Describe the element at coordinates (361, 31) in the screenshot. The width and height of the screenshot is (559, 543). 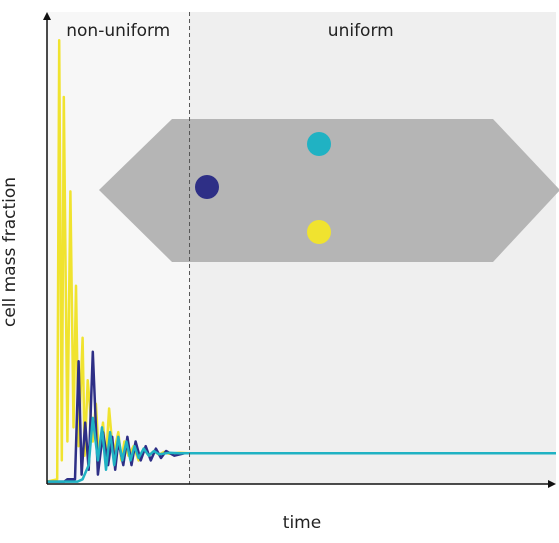
I see `region-label-uniform: uniform` at that location.